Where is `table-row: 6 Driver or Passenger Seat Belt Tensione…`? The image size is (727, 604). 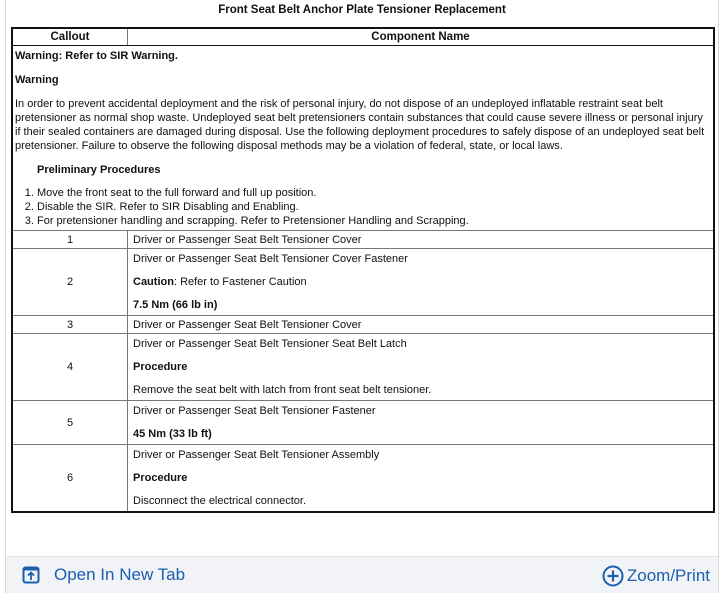
table-row: 6 Driver or Passenger Seat Belt Tensione… is located at coordinates (363, 478).